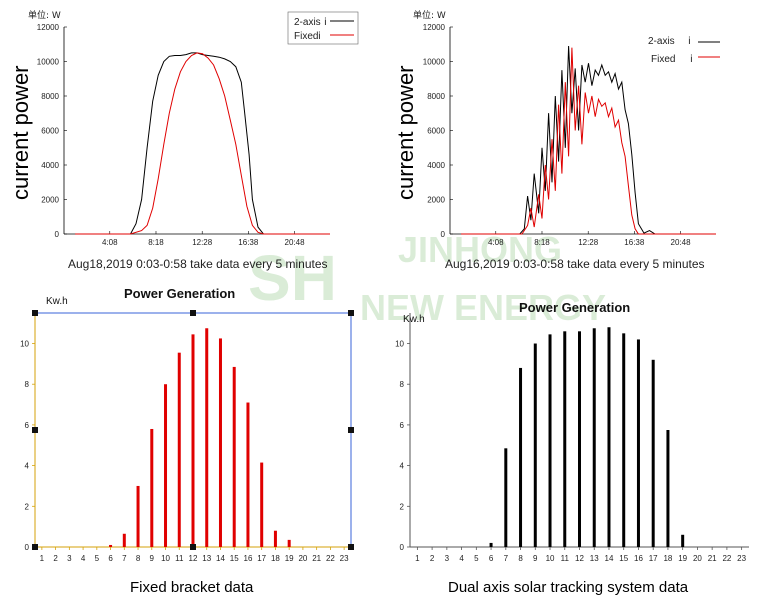 The width and height of the screenshot is (770, 608). I want to click on watermark: SH JINHONG NEW ENERGY, so click(427, 278).